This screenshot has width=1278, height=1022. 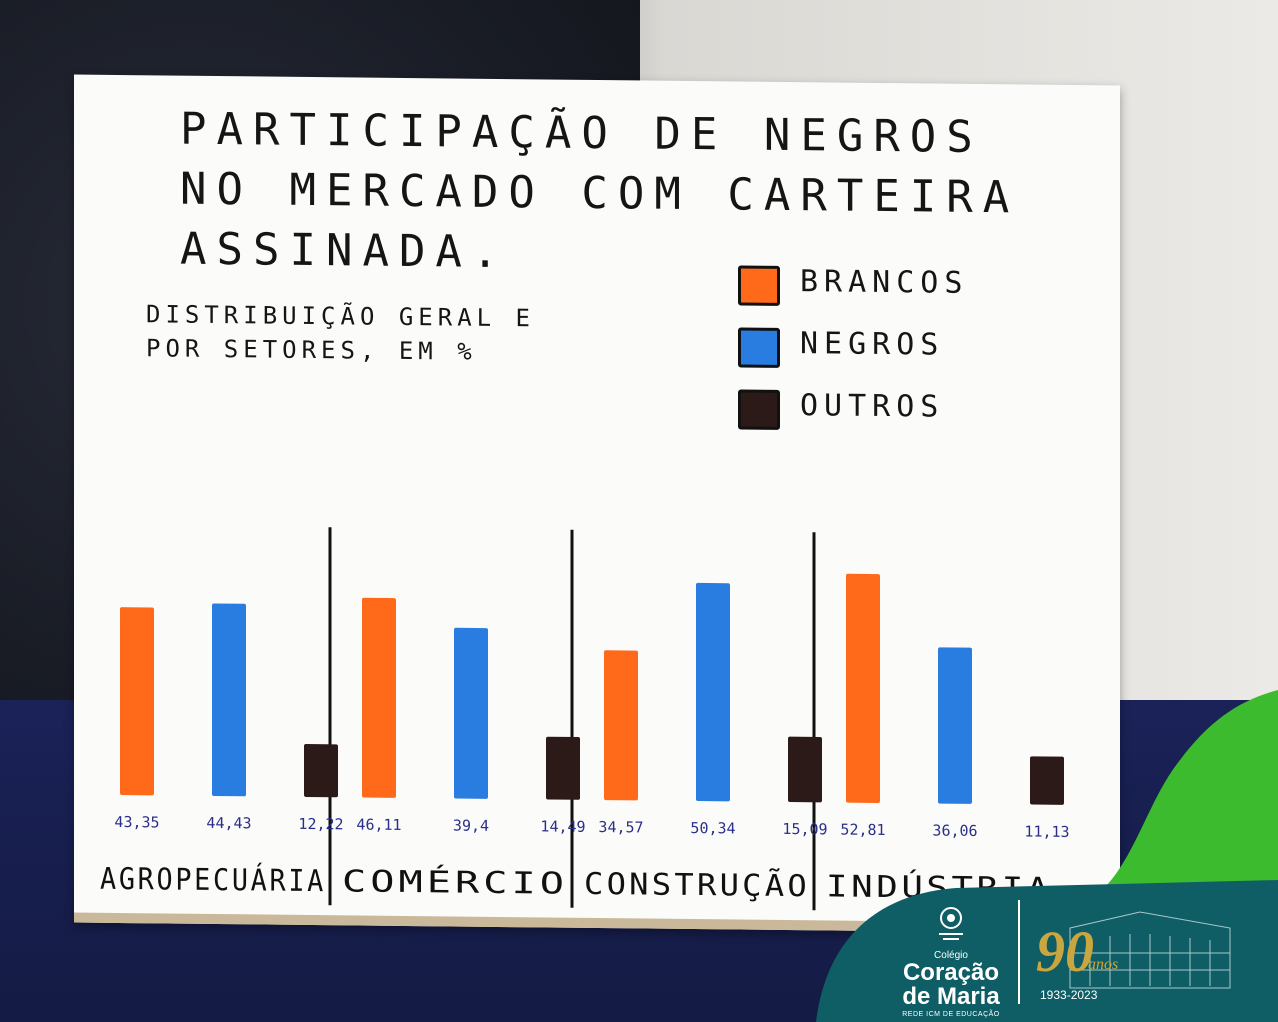 I want to click on bar-outros-comercio, so click(x=563, y=768).